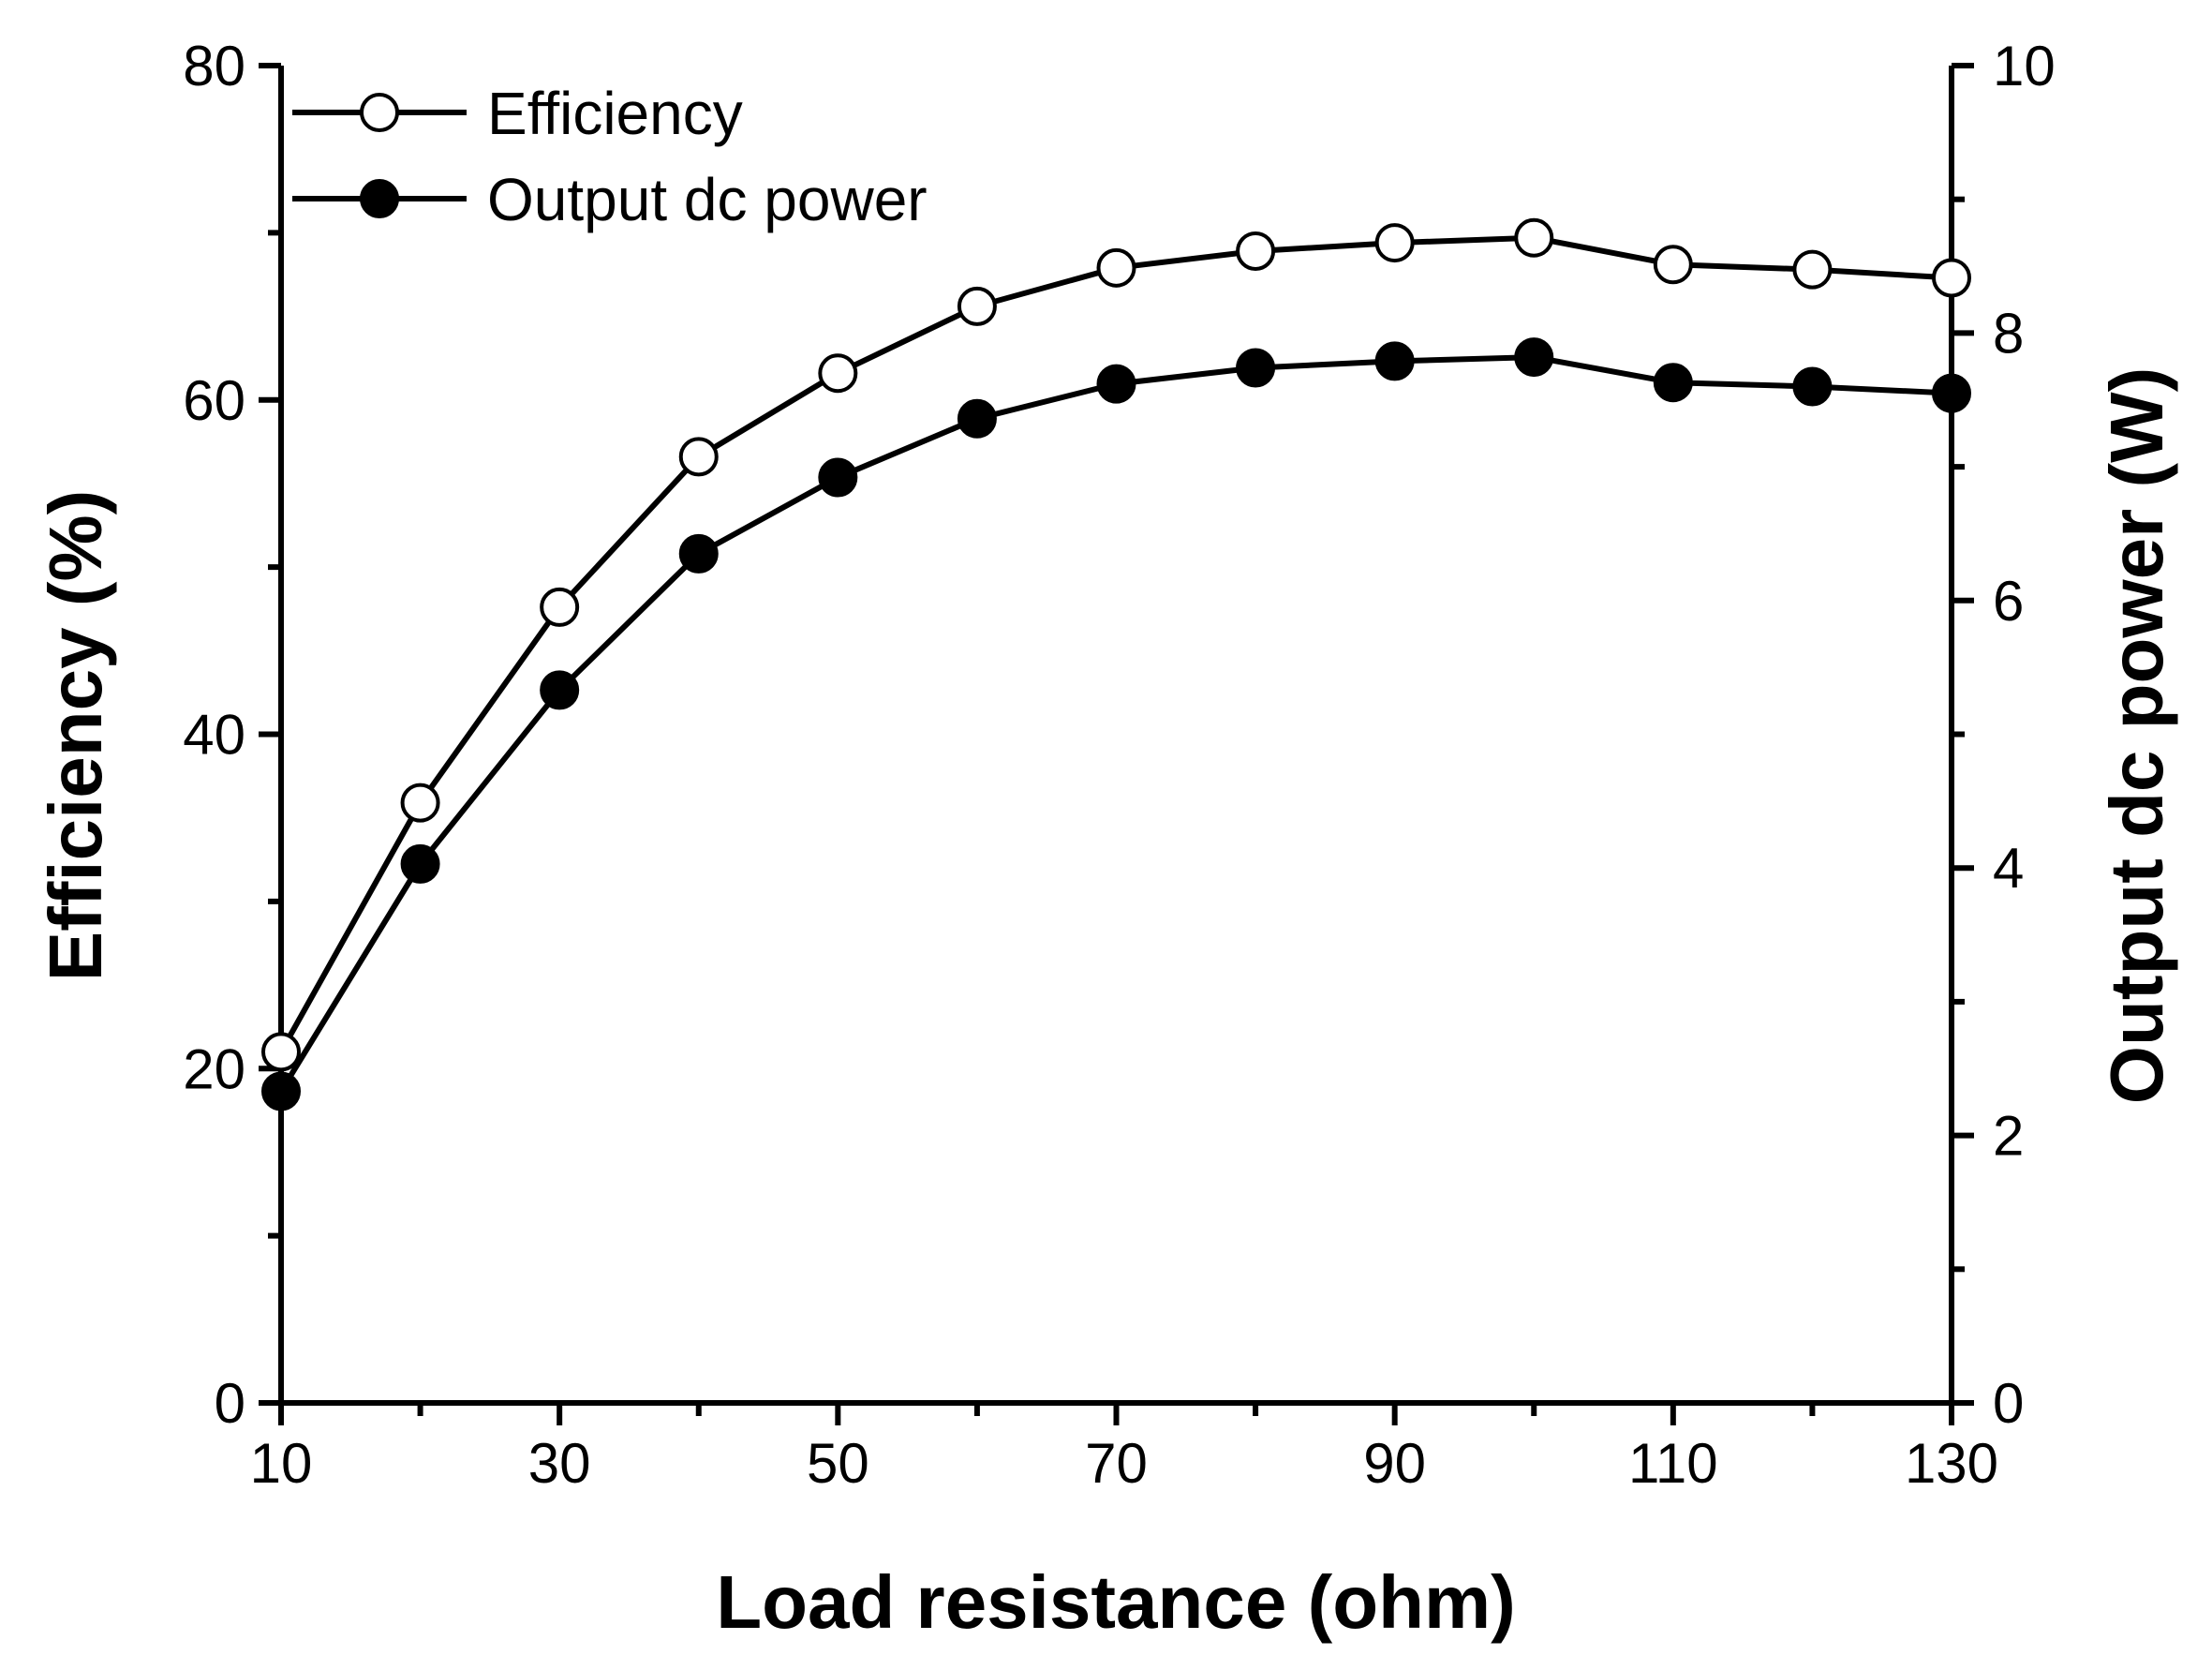  What do you see at coordinates (1951, 1463) in the screenshot?
I see `x-tick-label: 130` at bounding box center [1951, 1463].